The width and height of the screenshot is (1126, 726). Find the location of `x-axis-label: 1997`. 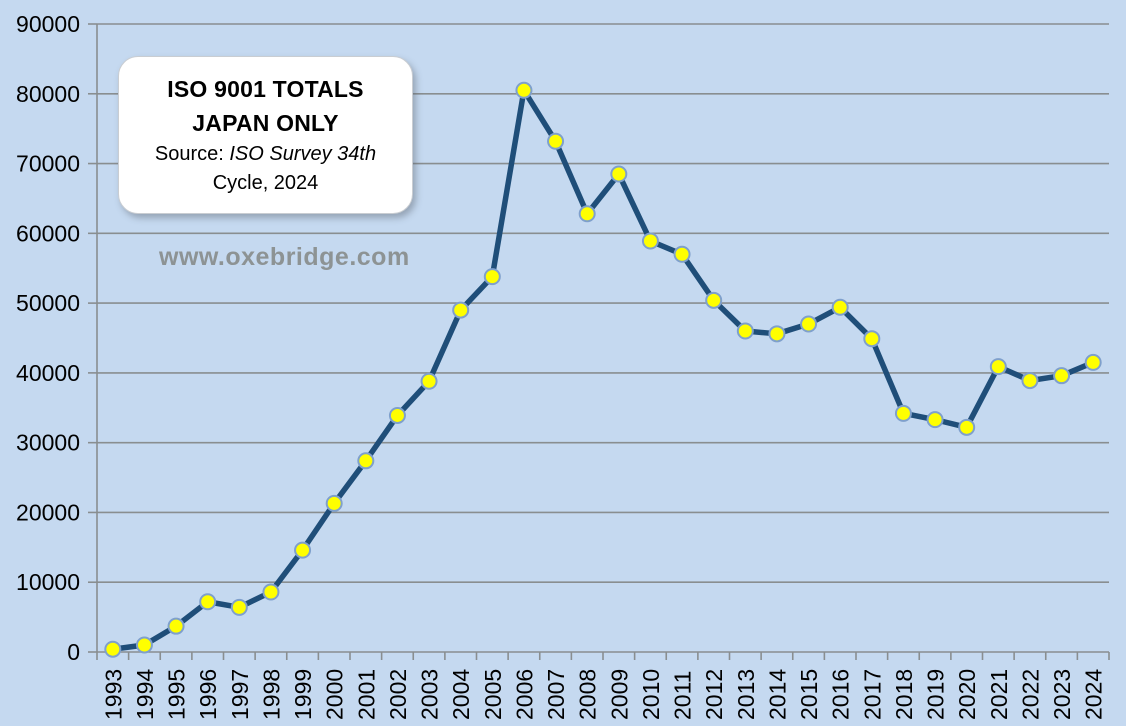

x-axis-label: 1997 is located at coordinates (240, 694).